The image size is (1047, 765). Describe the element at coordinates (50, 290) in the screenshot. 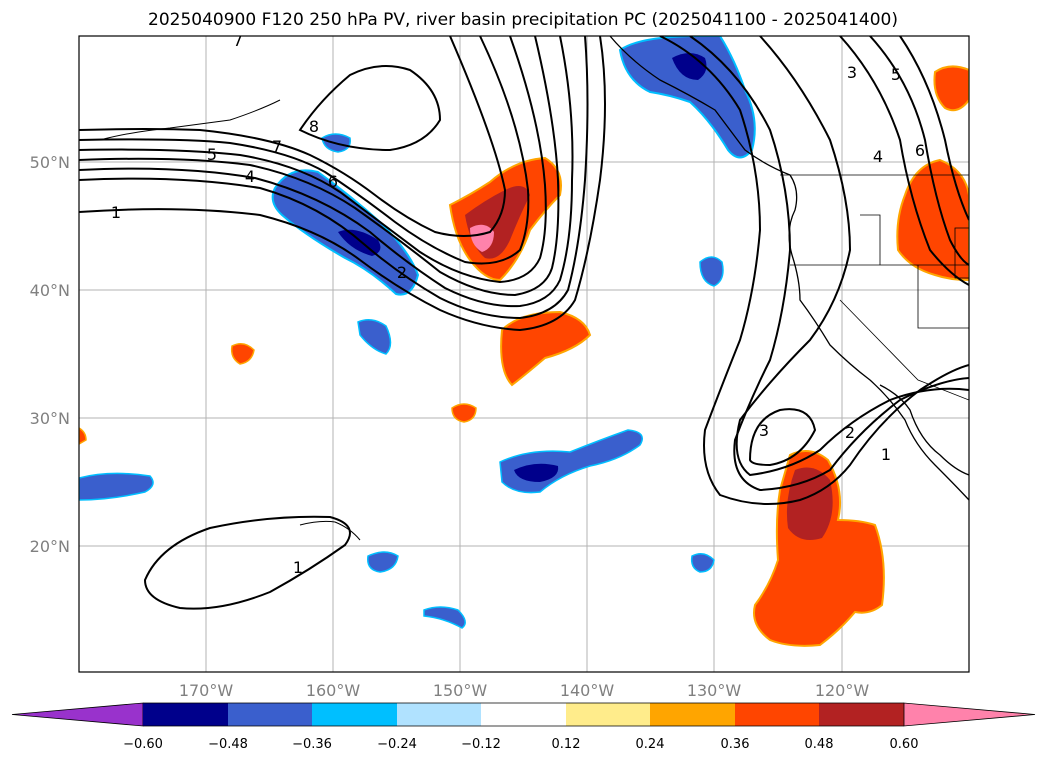

I see `lat-label: 40°N` at that location.